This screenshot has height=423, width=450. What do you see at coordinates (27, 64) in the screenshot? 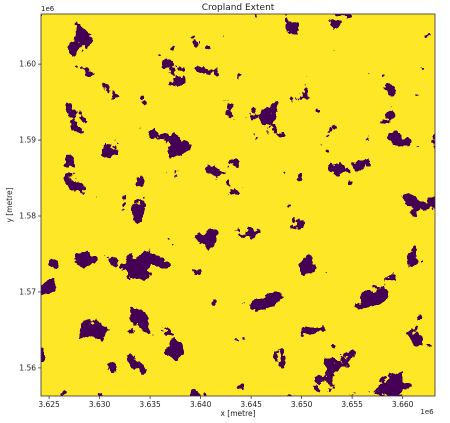
I see `y-tick-label: 1.60` at bounding box center [27, 64].